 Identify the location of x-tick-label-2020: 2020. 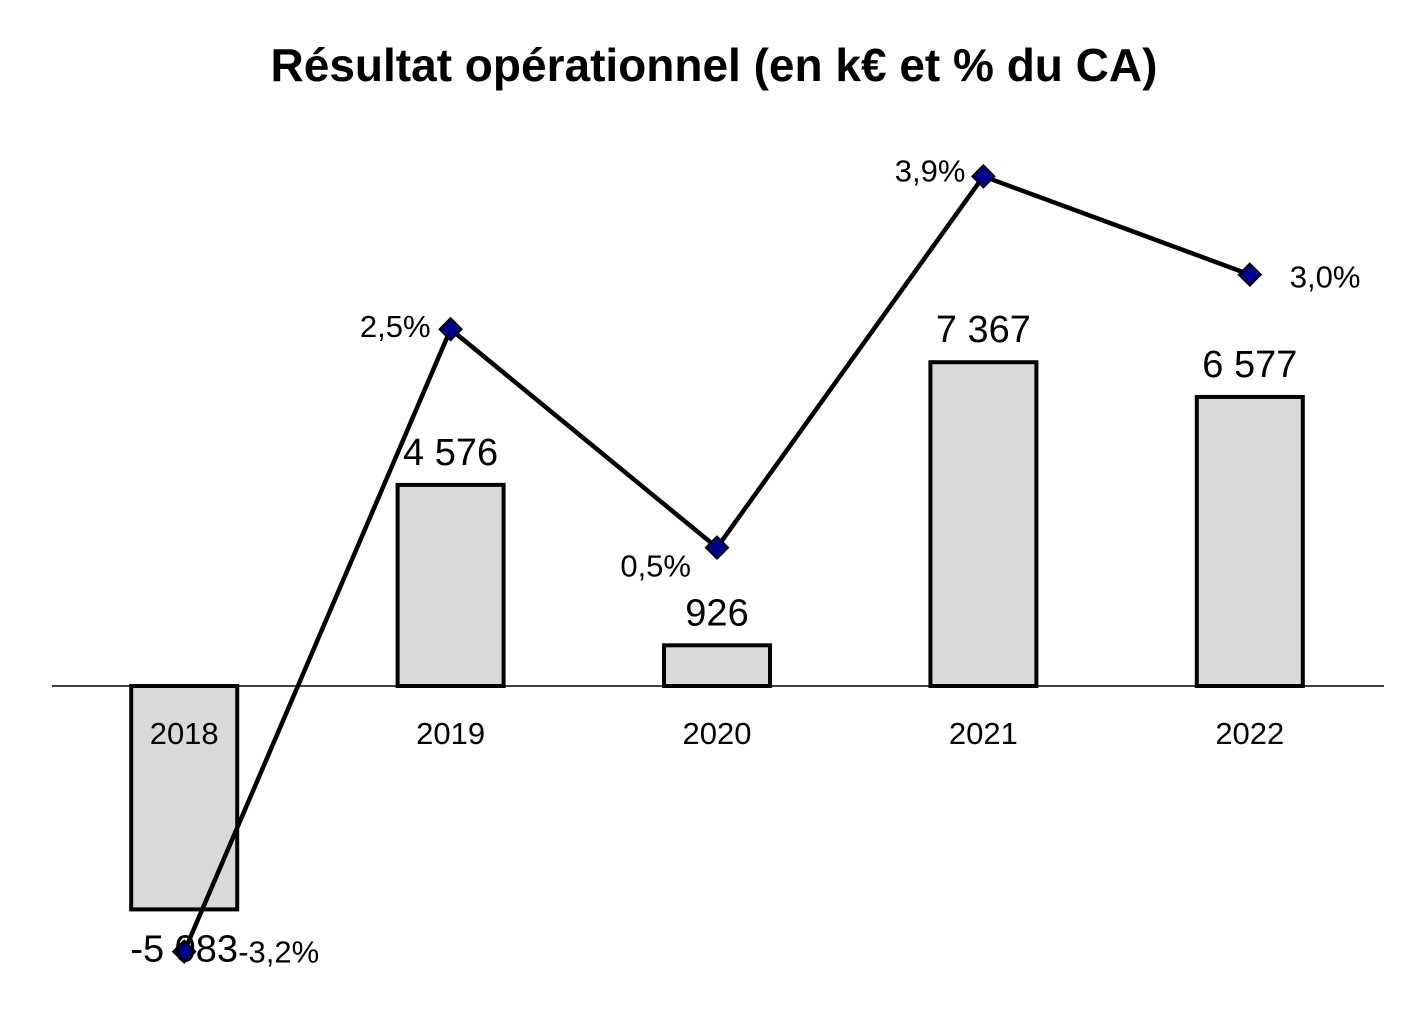
(717, 733).